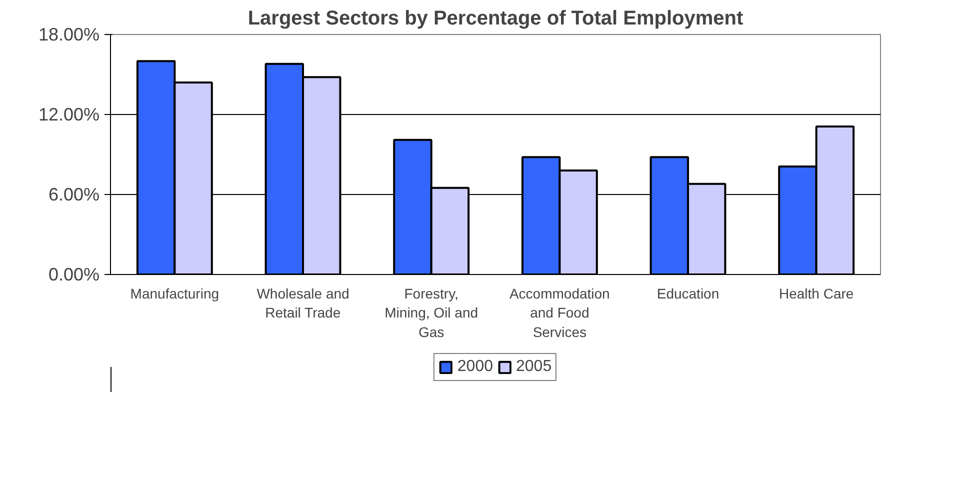 This screenshot has width=960, height=504. What do you see at coordinates (688, 294) in the screenshot?
I see `x-tick-label: Education` at bounding box center [688, 294].